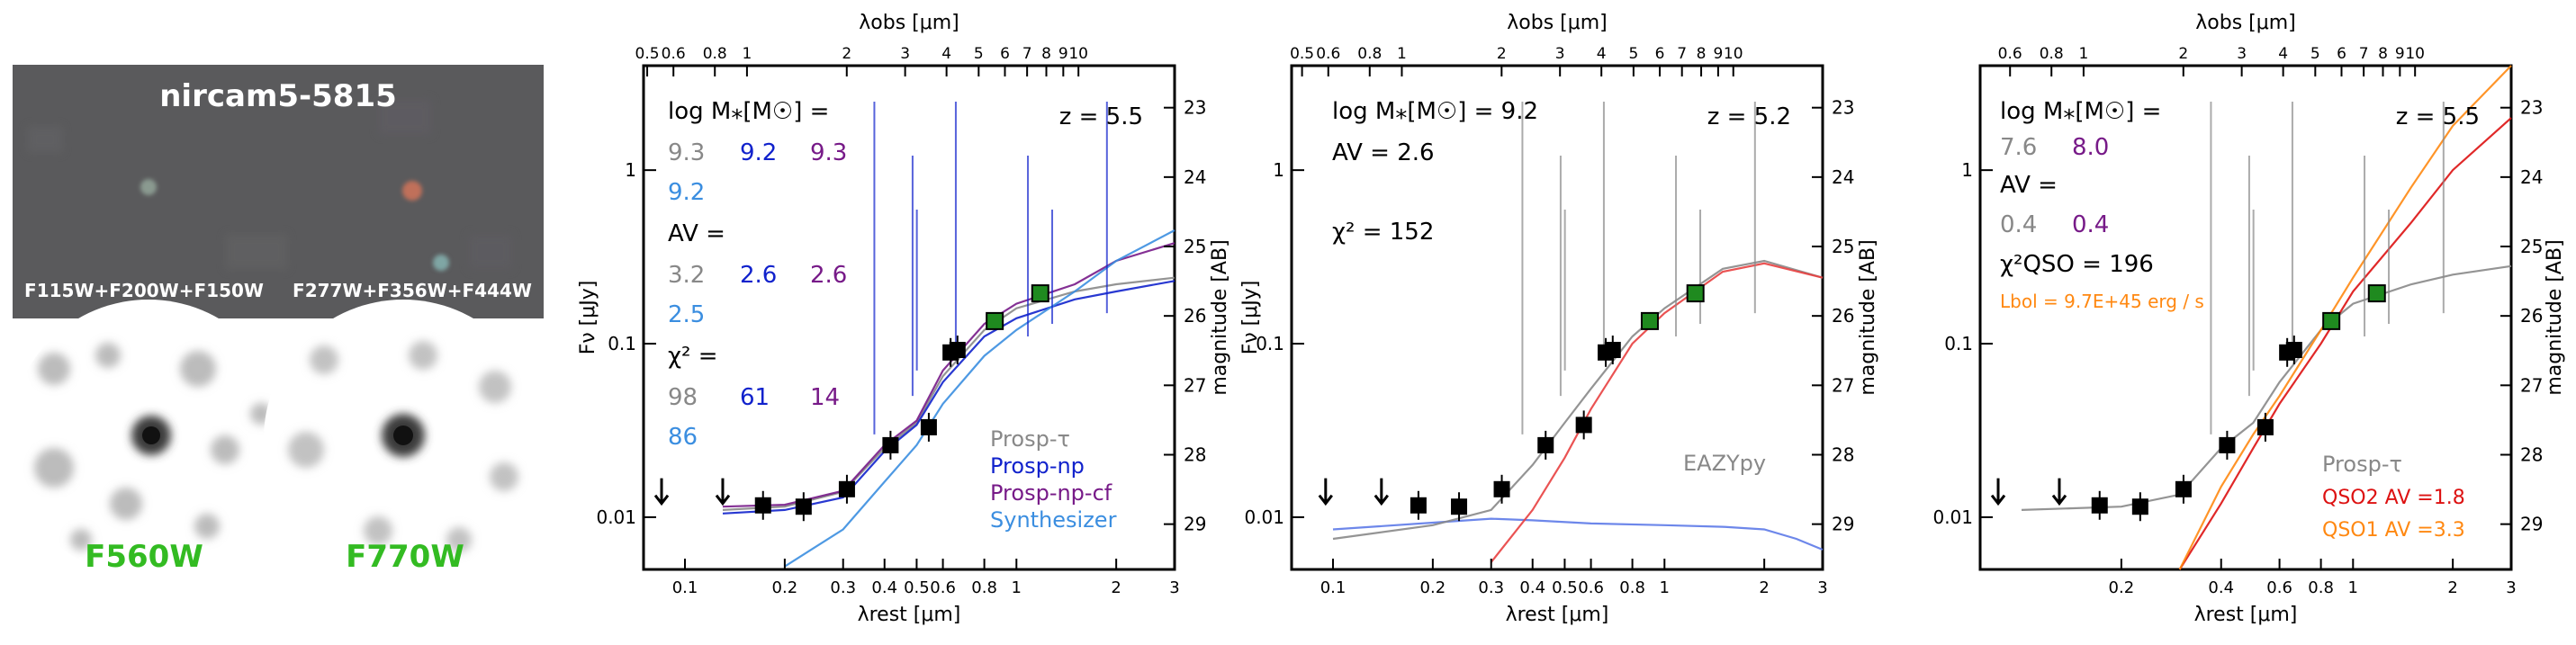 The image size is (2576, 645). I want to click on rgb-neighbour, so click(441, 263).